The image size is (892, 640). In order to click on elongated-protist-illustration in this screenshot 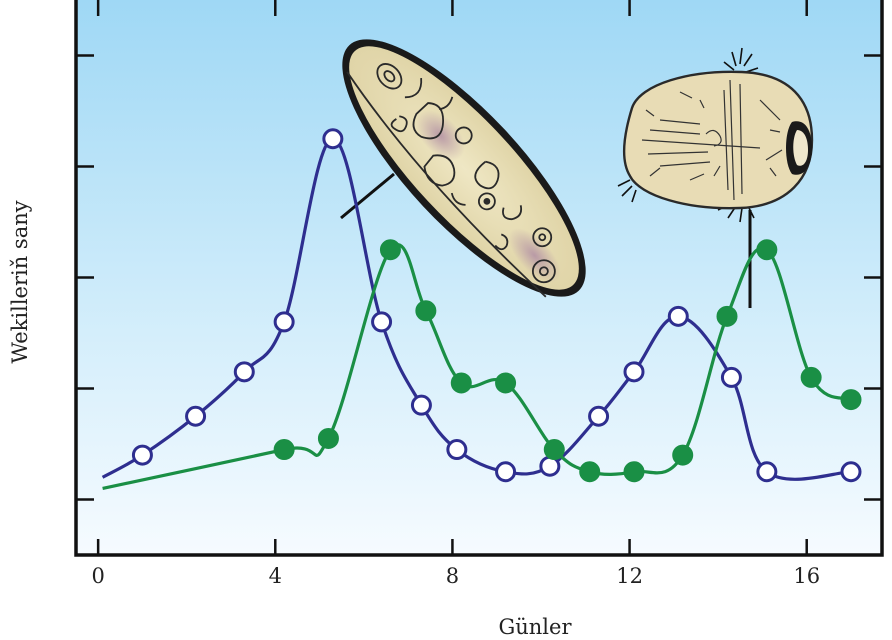, I will do `click(463, 168)`.